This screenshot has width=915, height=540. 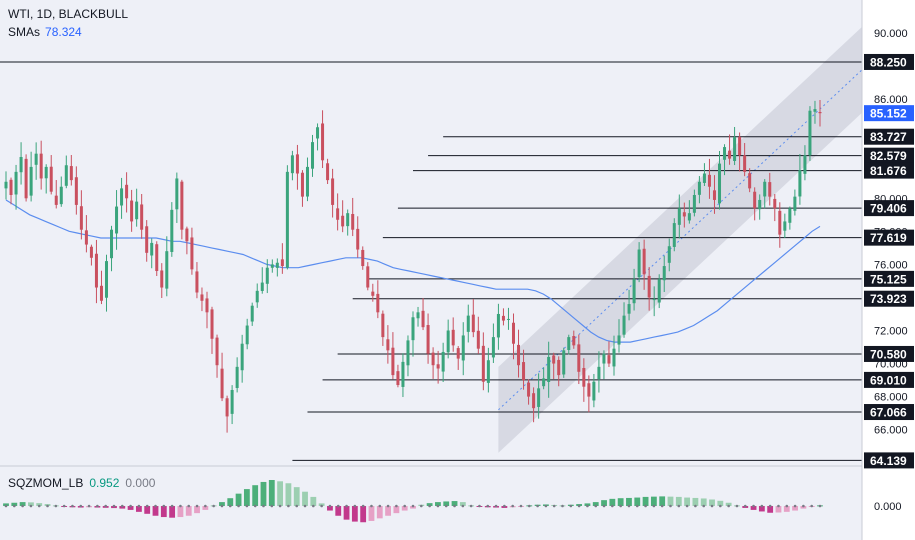 What do you see at coordinates (889, 113) in the screenshot?
I see `last-price-tag-bg` at bounding box center [889, 113].